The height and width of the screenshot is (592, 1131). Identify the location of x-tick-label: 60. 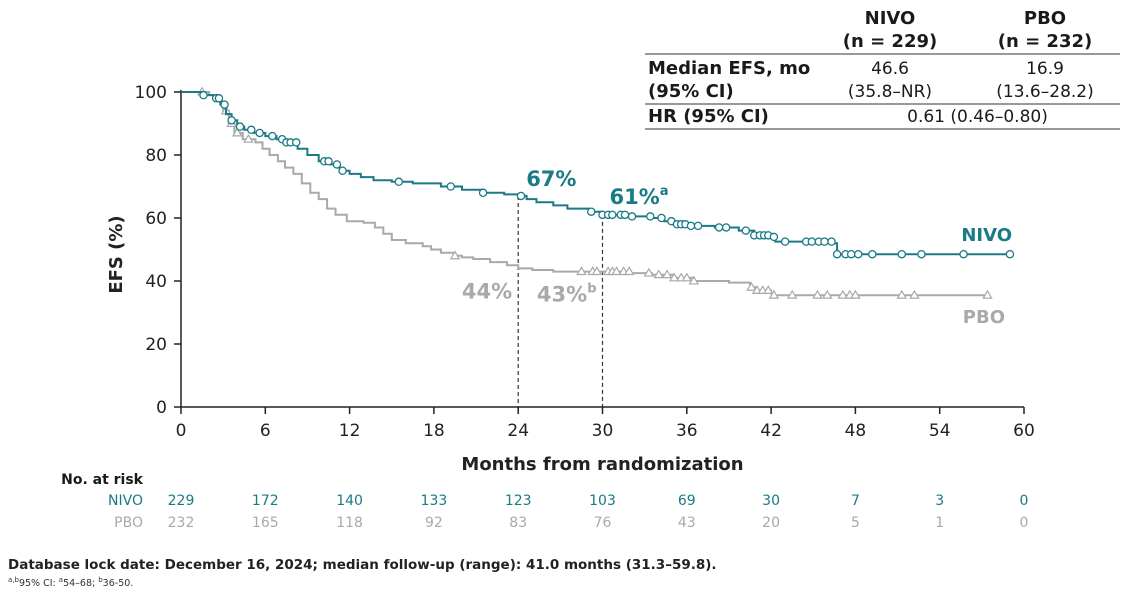
(1024, 431).